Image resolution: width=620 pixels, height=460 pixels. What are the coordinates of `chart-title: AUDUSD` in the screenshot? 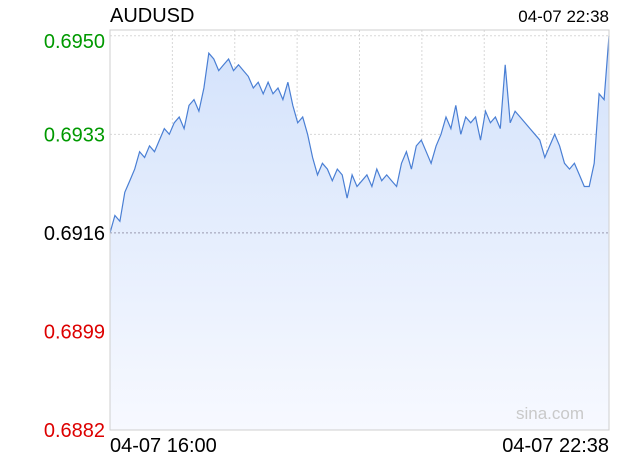 It's located at (152, 16).